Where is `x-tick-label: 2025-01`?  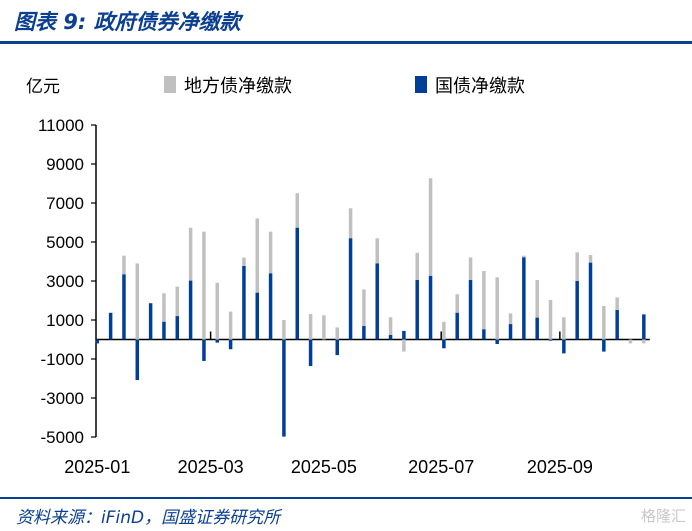
x-tick-label: 2025-01 is located at coordinates (97, 467).